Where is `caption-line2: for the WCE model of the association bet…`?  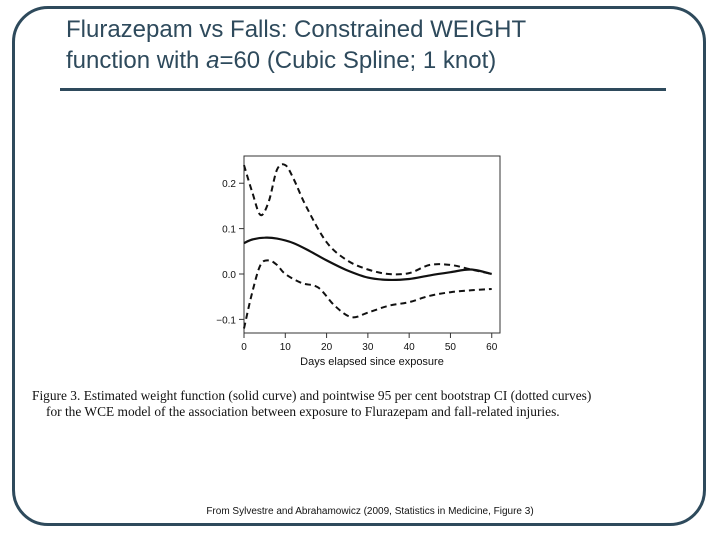
caption-line2: for the WCE model of the association bet… is located at coordinates (303, 411).